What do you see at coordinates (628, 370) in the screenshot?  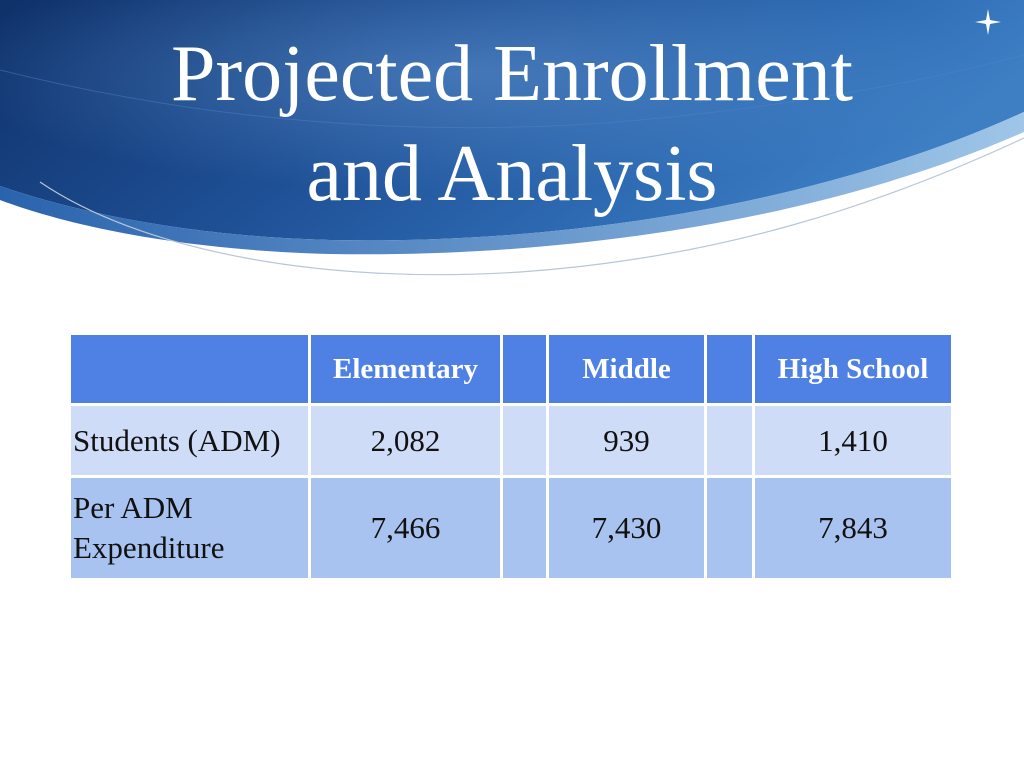 I see `header-cell-middle: Middle` at bounding box center [628, 370].